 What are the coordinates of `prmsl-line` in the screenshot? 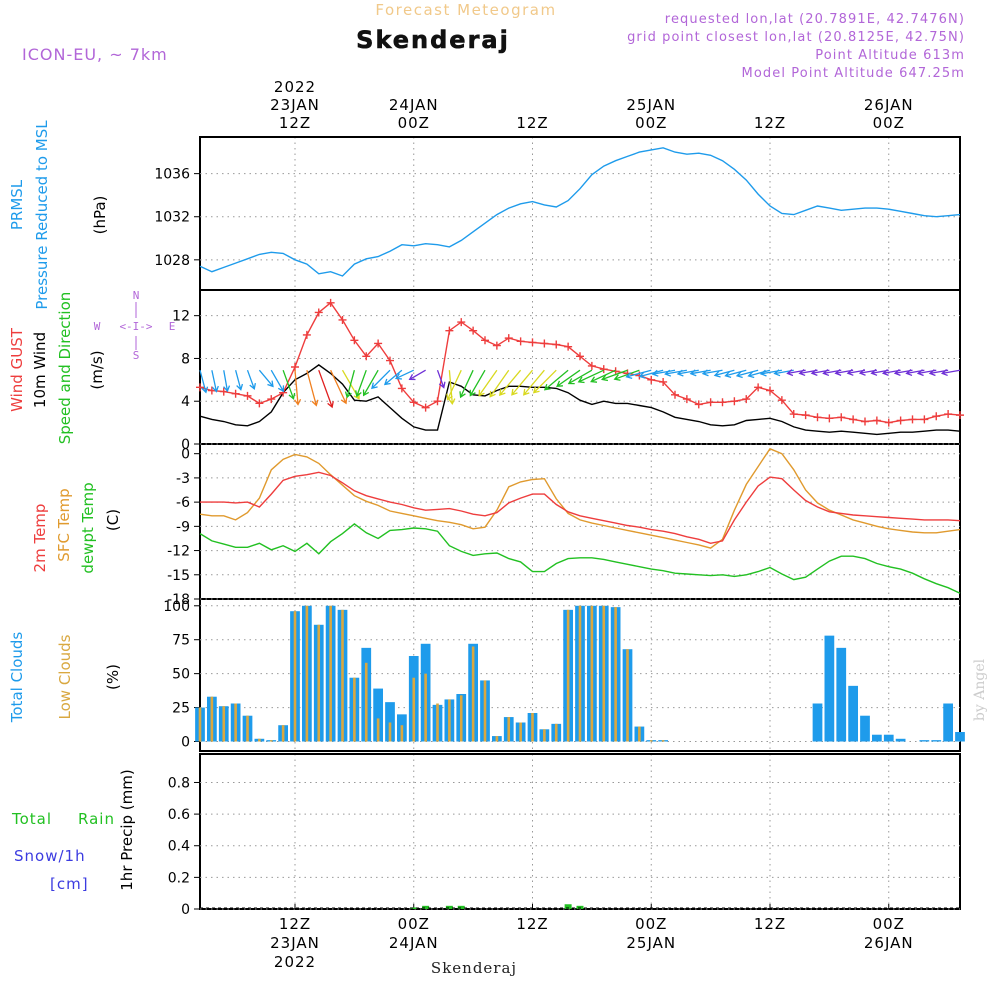 It's located at (580, 212).